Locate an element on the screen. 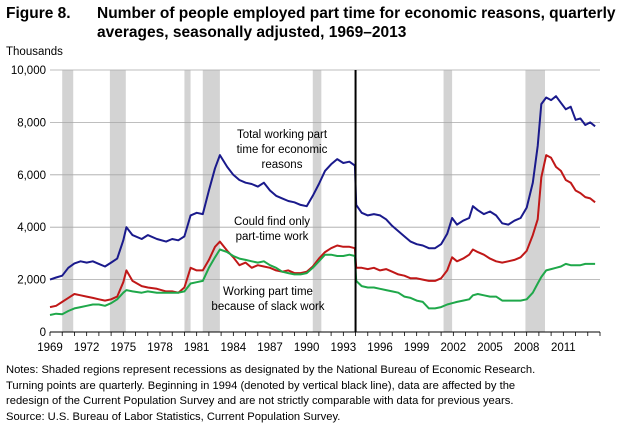 The width and height of the screenshot is (625, 434). y-tick-label: 0 is located at coordinates (43, 333).